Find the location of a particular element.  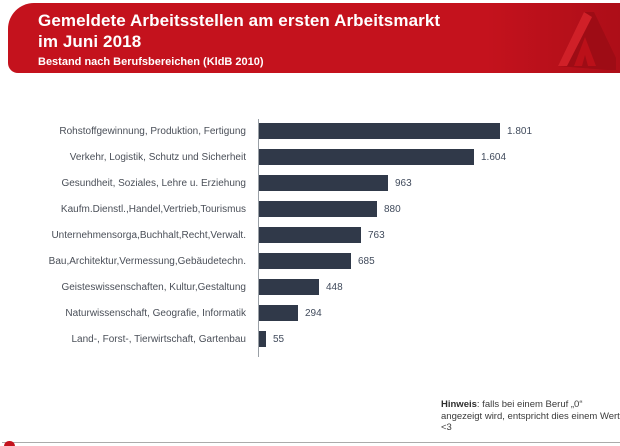

value-label: 763 is located at coordinates (376, 235).